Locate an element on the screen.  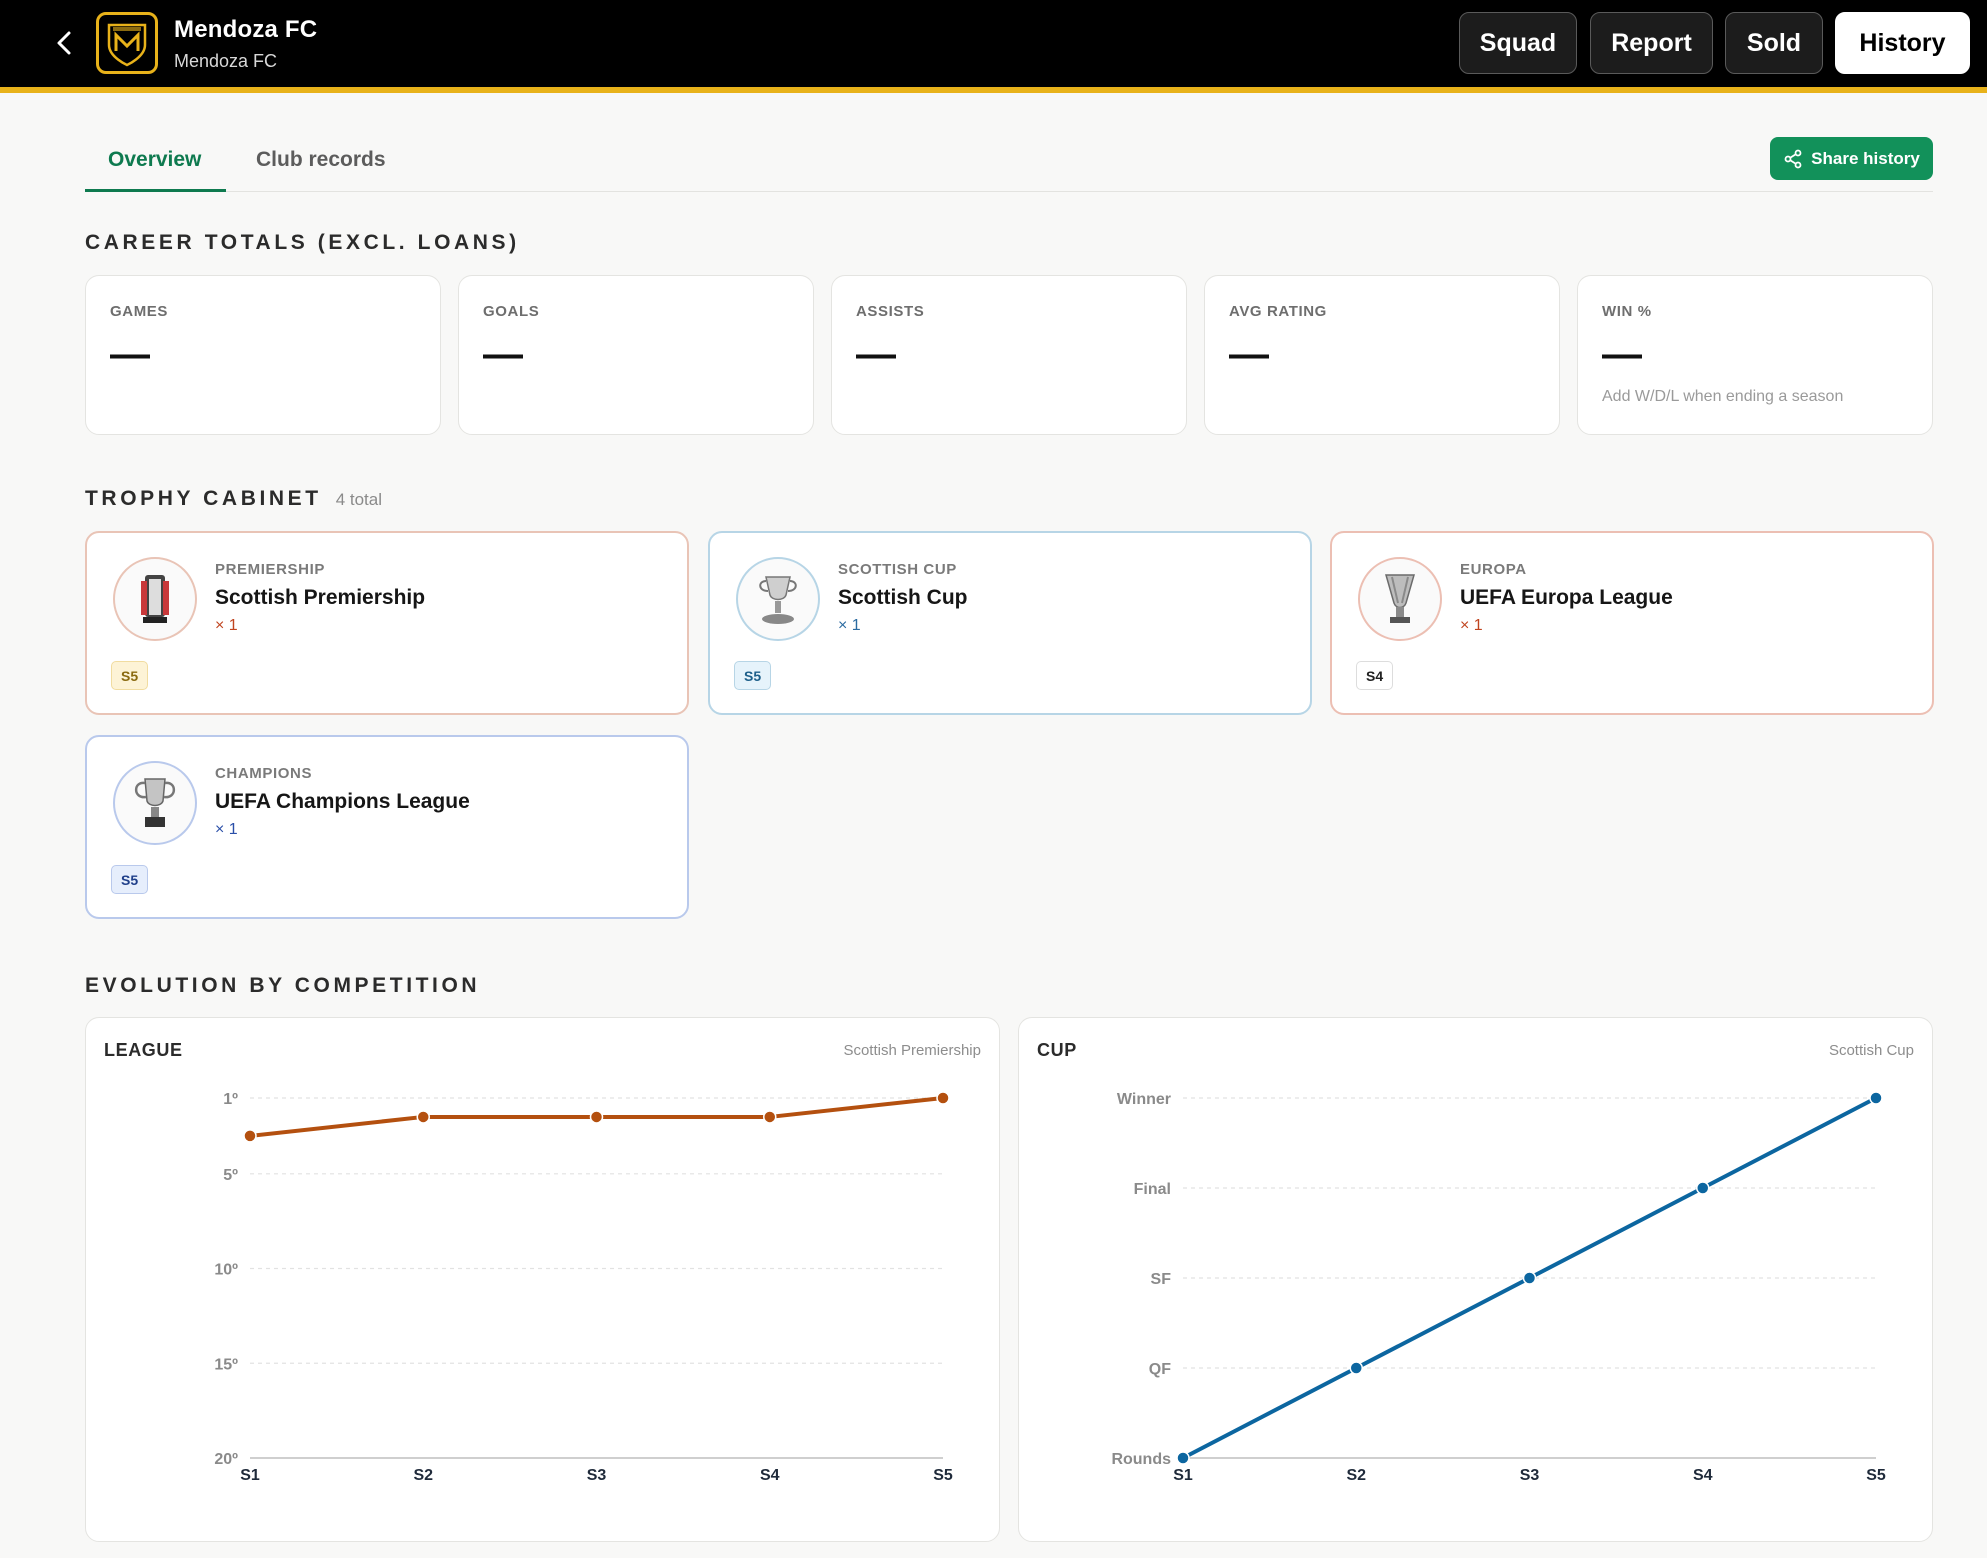
chevron-left-icon is located at coordinates (64, 43).